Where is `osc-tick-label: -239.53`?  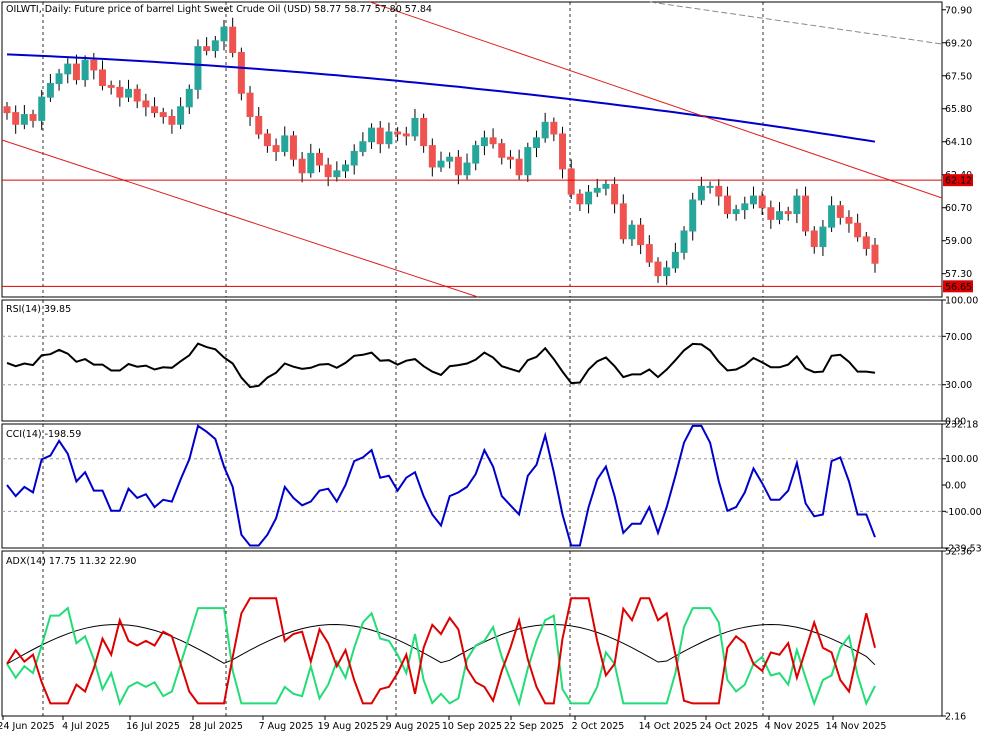
osc-tick-label: -239.53 is located at coordinates (963, 549).